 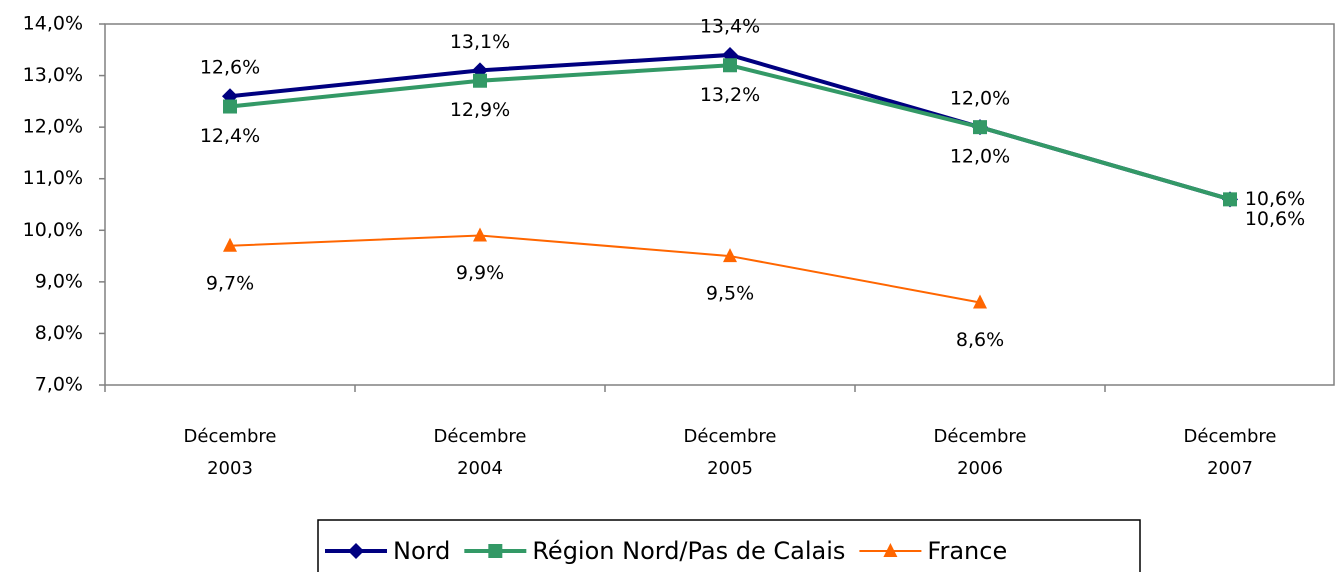 What do you see at coordinates (730, 468) in the screenshot?
I see `x-tick-line: 2005` at bounding box center [730, 468].